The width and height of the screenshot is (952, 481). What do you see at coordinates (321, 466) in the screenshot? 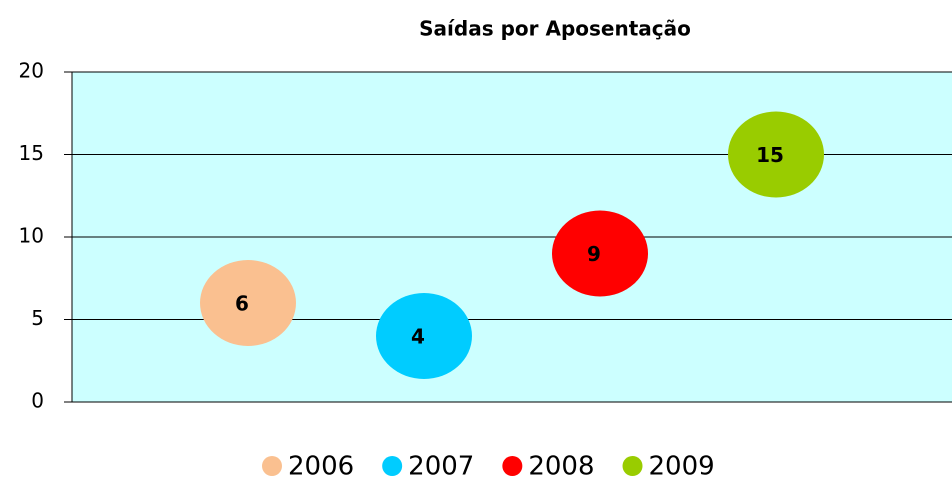
I see `legend-label: 2006` at bounding box center [321, 466].